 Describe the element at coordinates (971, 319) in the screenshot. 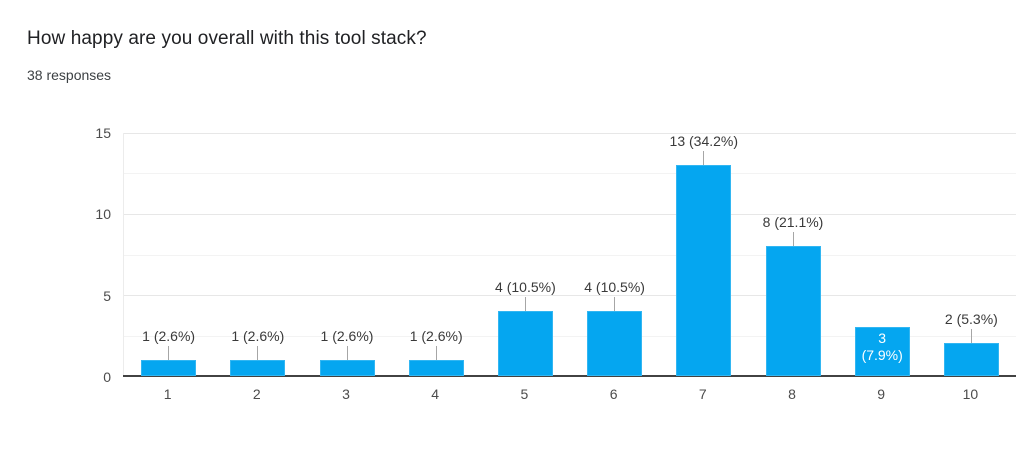

I see `bar-value-label: 2 (5.3%)` at that location.